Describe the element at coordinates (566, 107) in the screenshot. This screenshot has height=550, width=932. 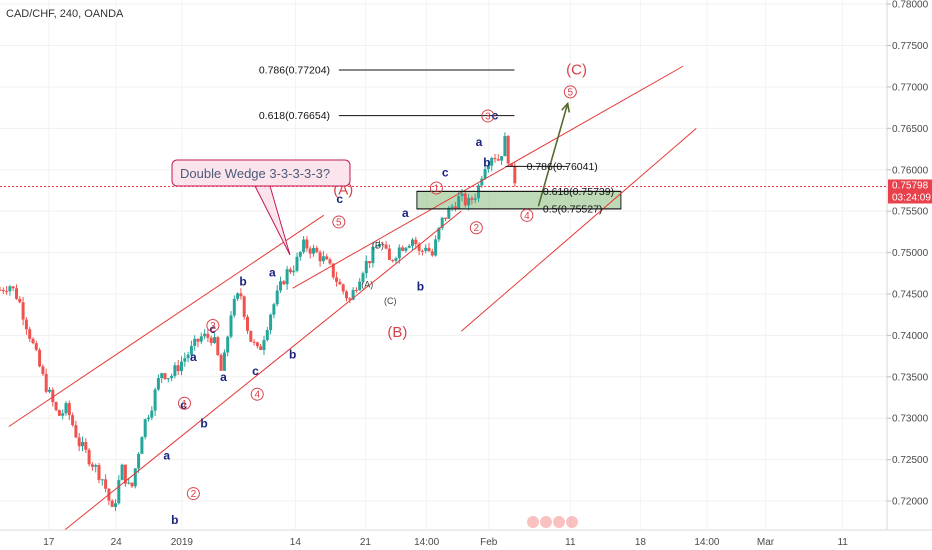
I see `target-arrow-head` at that location.